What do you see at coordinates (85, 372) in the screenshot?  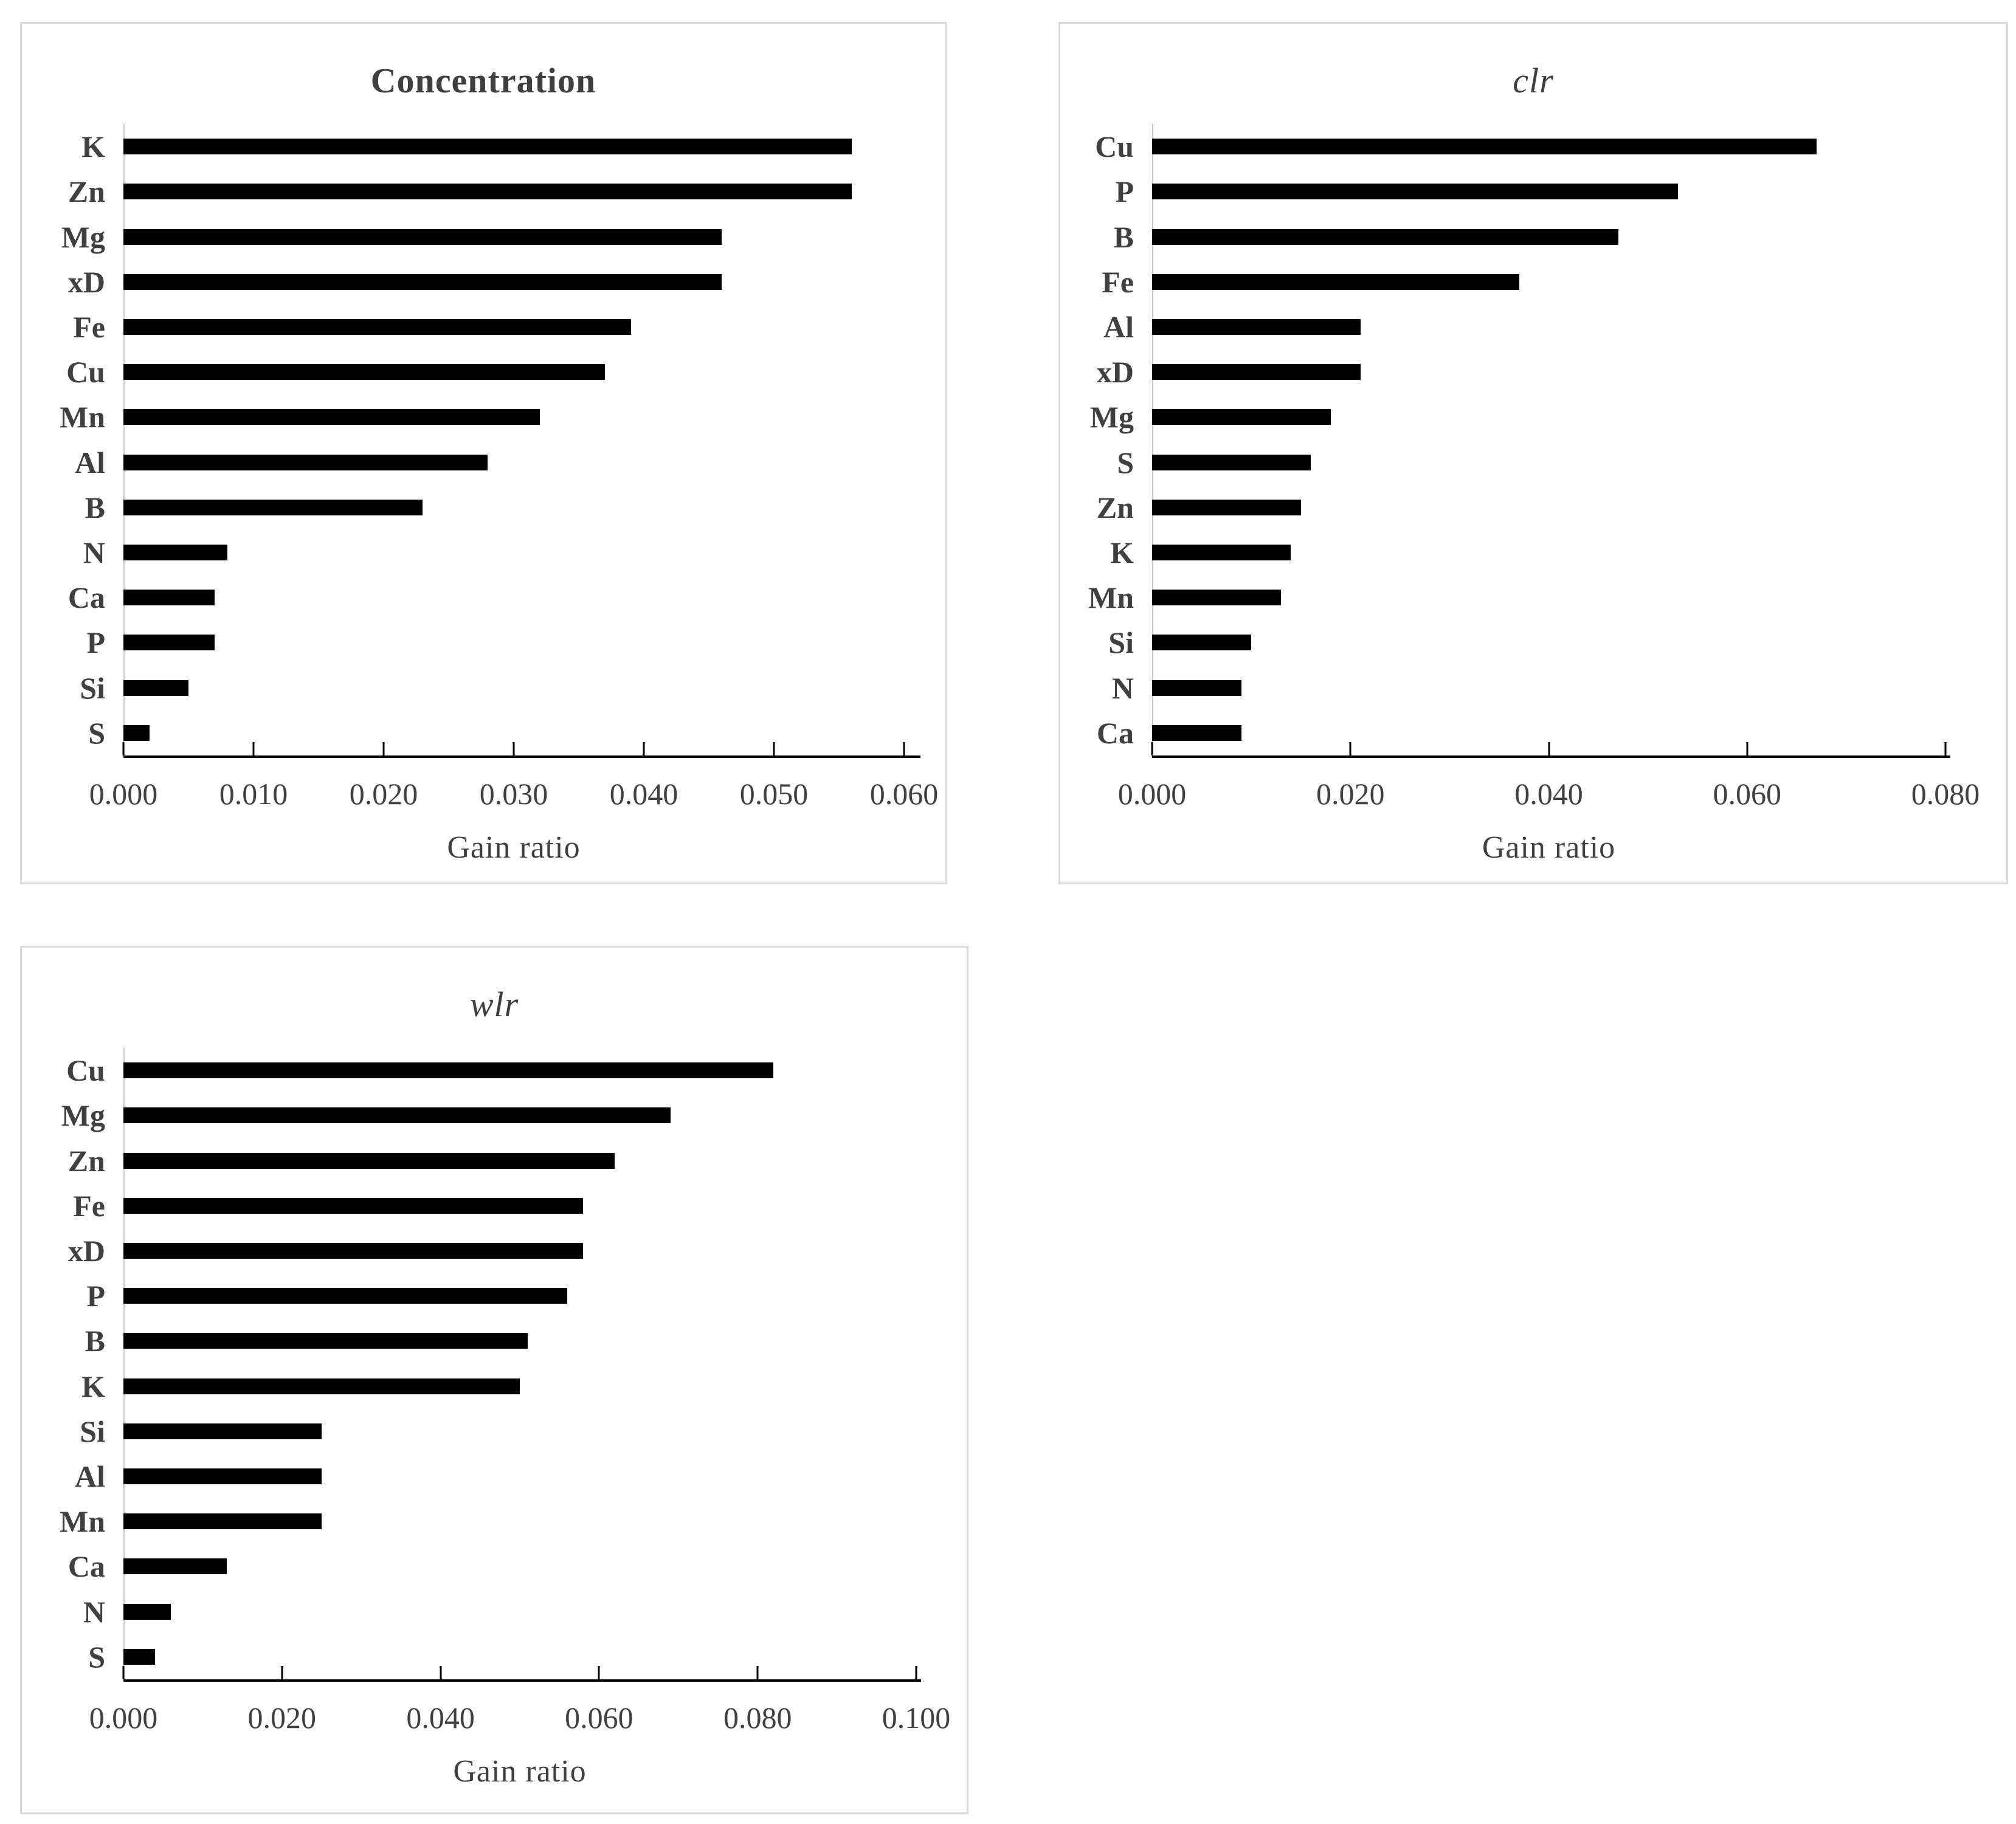 I see `category-label: Cu` at bounding box center [85, 372].